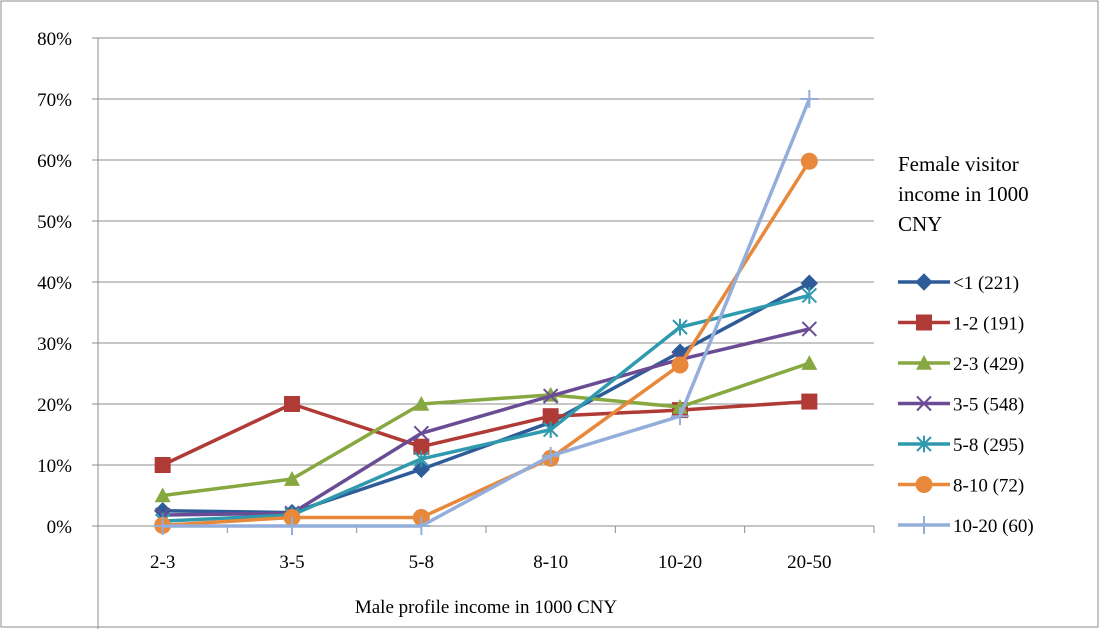  I want to click on x-tick-label: 5-8, so click(421, 562).